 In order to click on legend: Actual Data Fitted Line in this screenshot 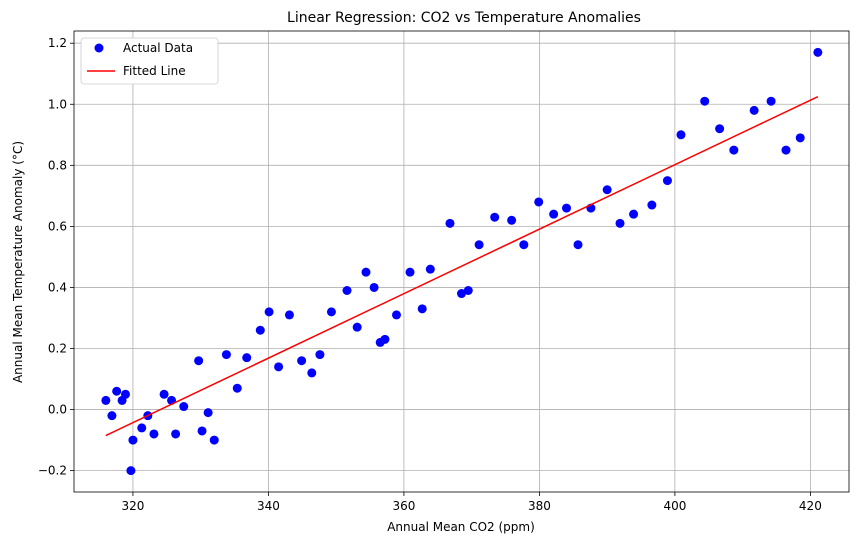, I will do `click(149, 61)`.